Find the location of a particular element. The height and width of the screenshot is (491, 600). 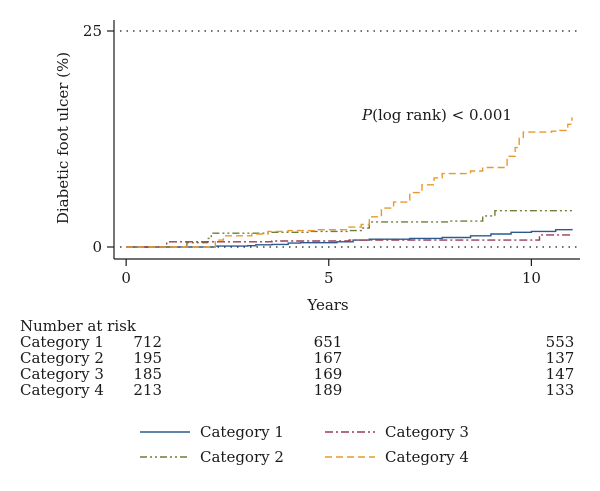

annotation-italic: P is located at coordinates (367, 115).